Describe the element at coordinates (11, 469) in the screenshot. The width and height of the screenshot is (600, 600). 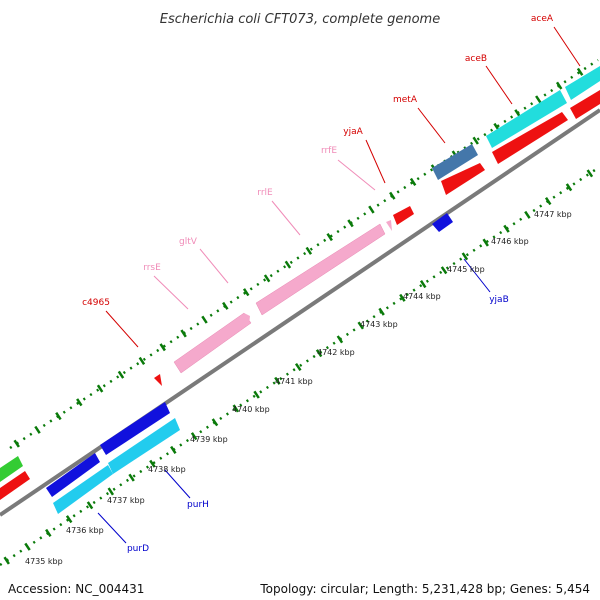
I see `gene-arrow-green-left` at that location.